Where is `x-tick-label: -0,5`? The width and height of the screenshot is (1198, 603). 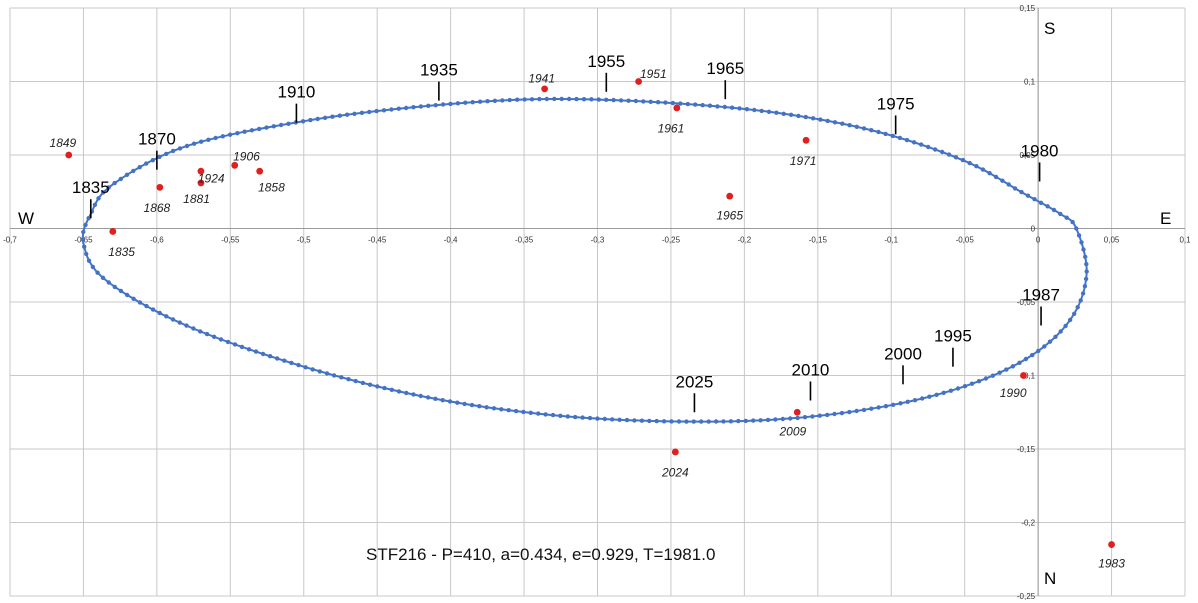
x-tick-label: -0,5 is located at coordinates (304, 240).